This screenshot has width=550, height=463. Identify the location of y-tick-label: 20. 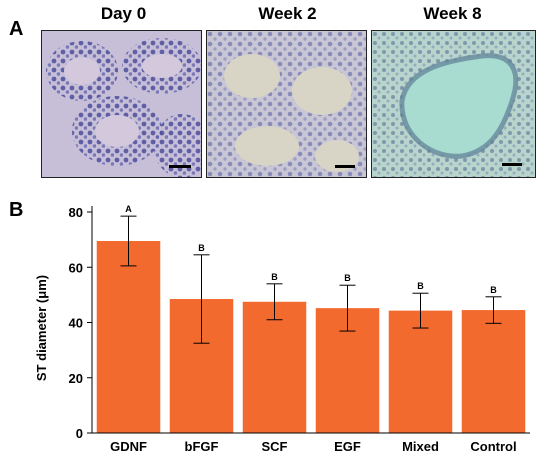
(76, 378).